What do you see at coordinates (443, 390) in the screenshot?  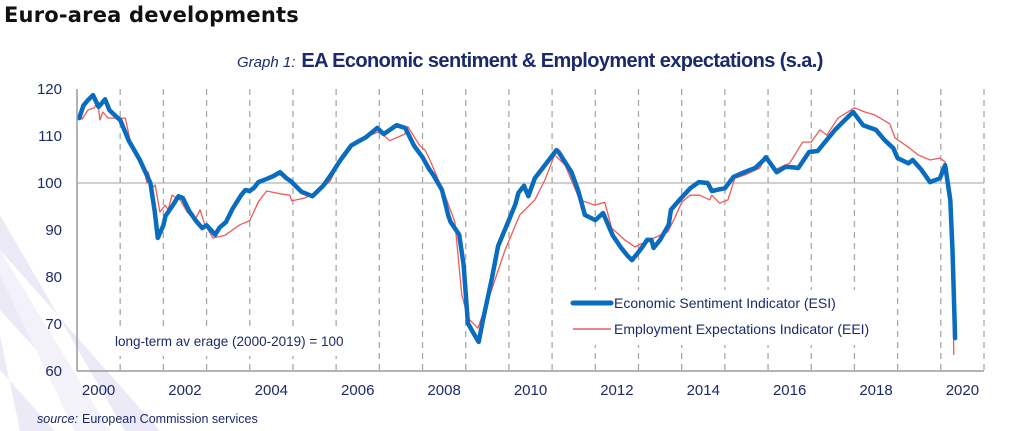 I see `x-tick-label: 2008` at bounding box center [443, 390].